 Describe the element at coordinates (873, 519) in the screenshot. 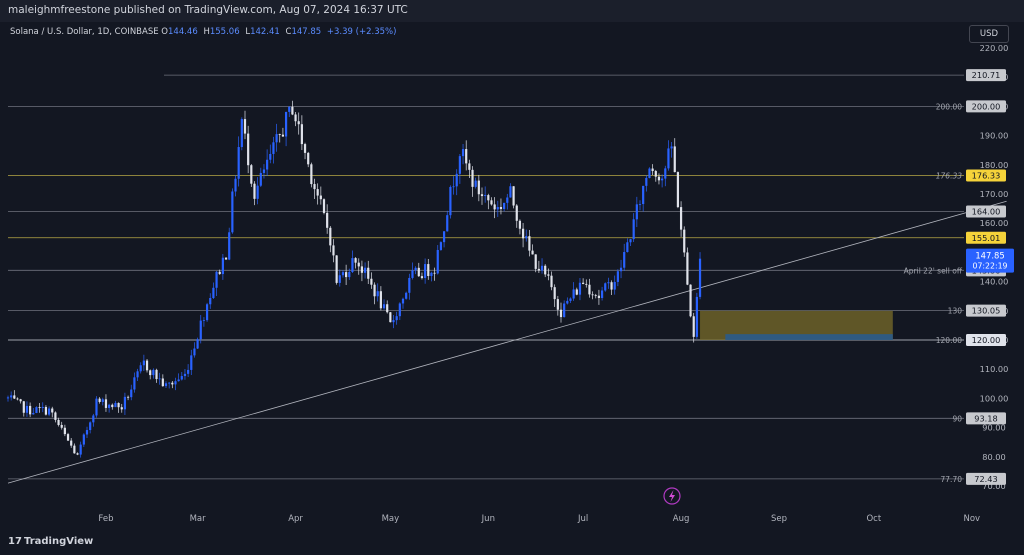

I see `x-tick-label: Oct` at that location.